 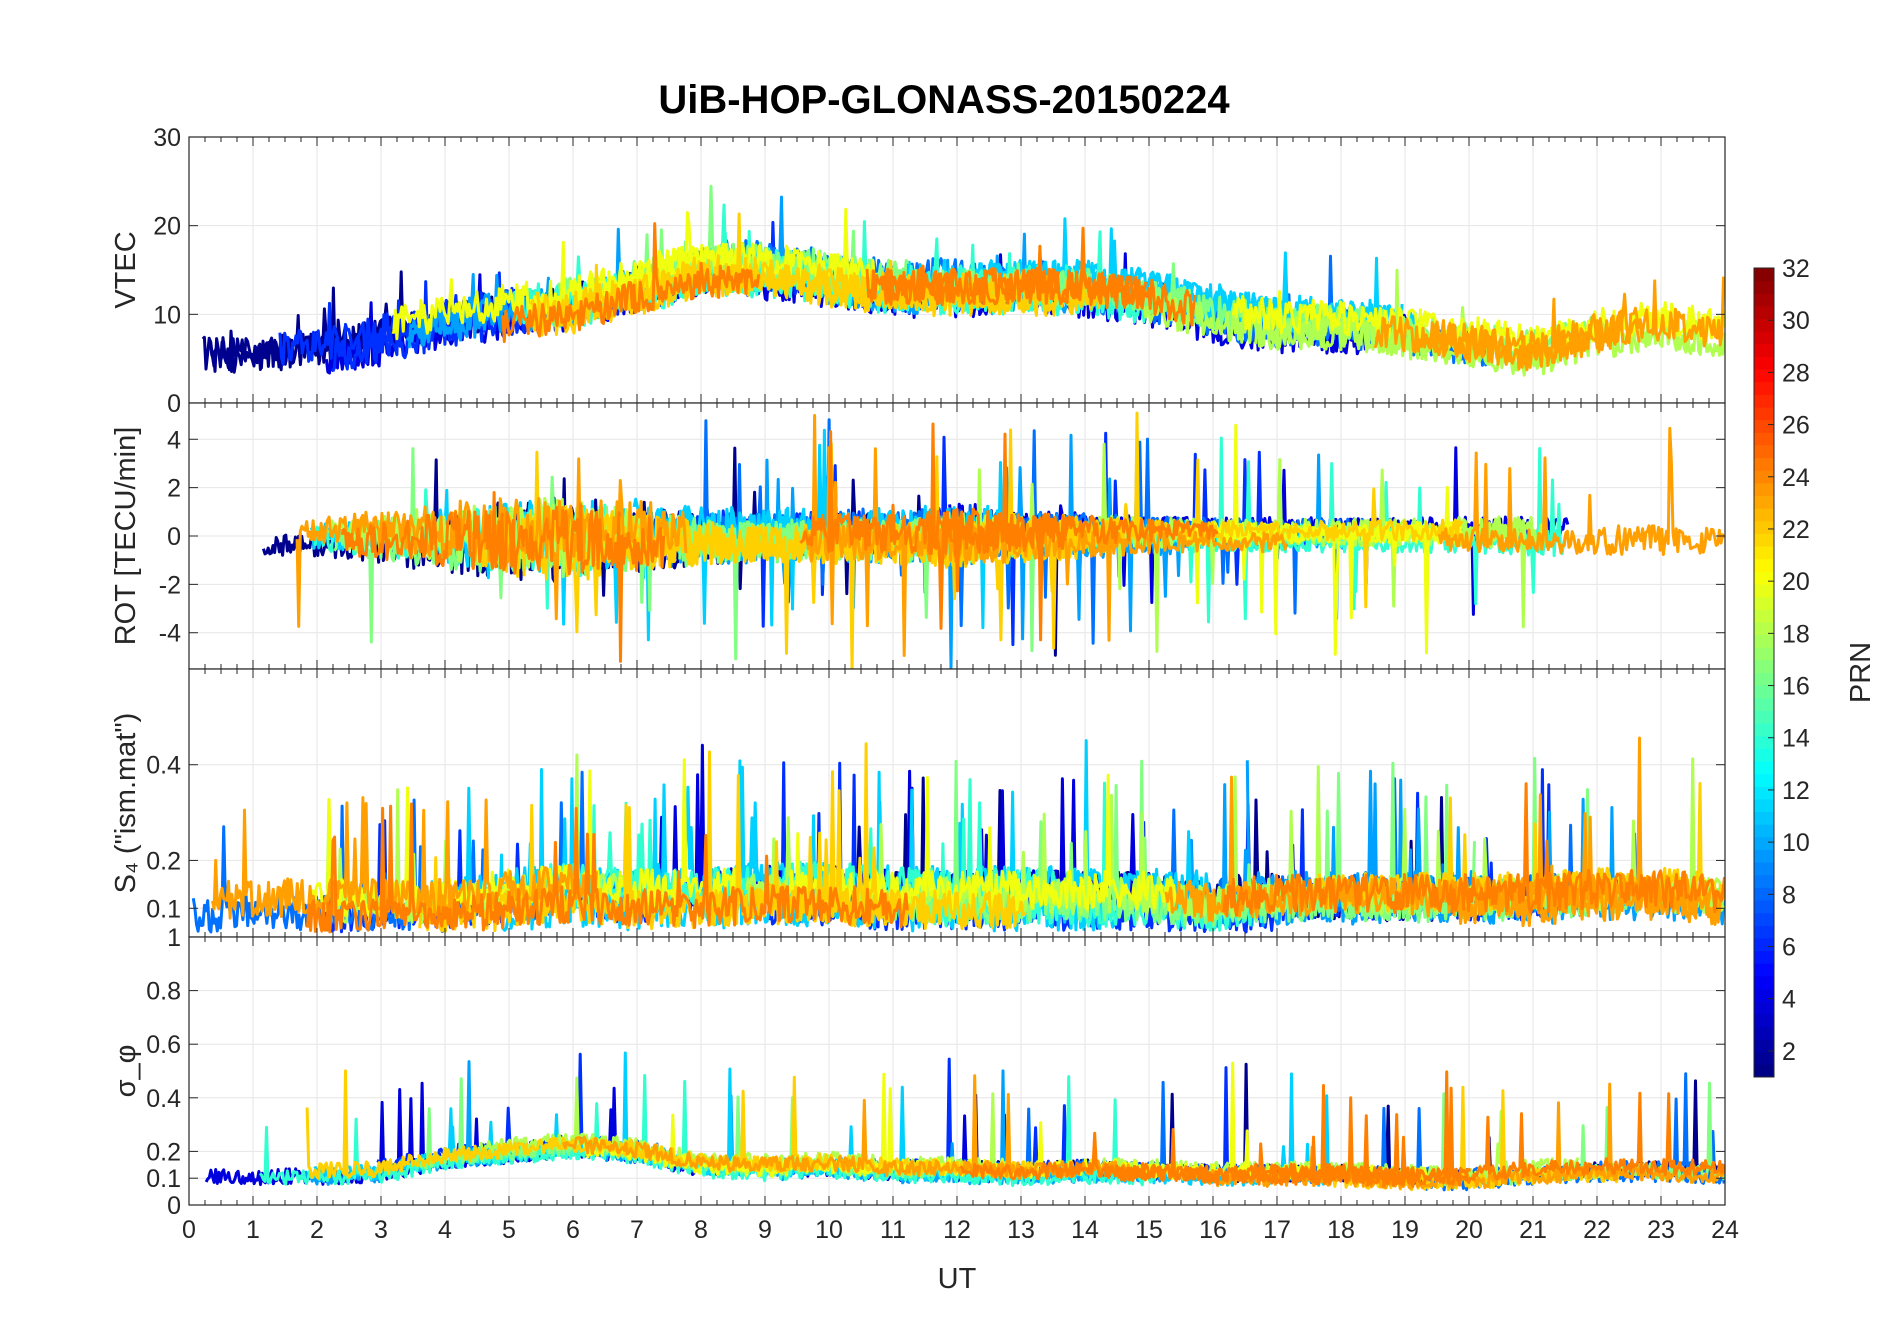 What do you see at coordinates (1533, 1230) in the screenshot?
I see `x-tick-label: 21` at bounding box center [1533, 1230].